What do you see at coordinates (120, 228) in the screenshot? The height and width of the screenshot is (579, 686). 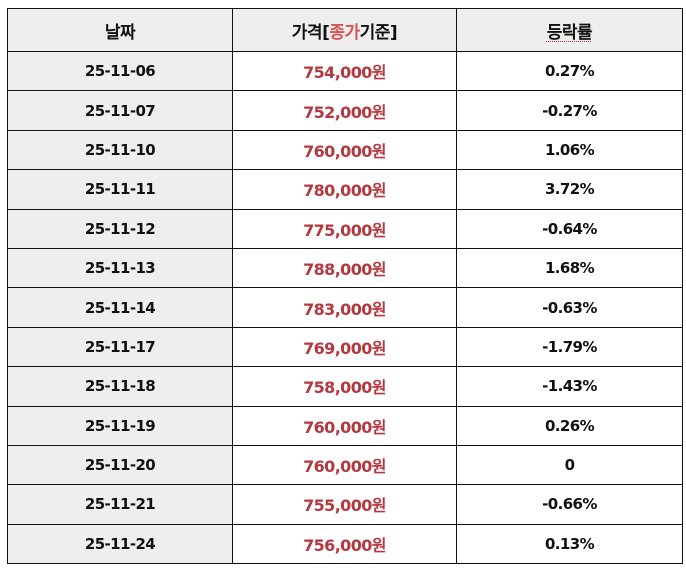 I see `date-cell: 25-11-12` at bounding box center [120, 228].